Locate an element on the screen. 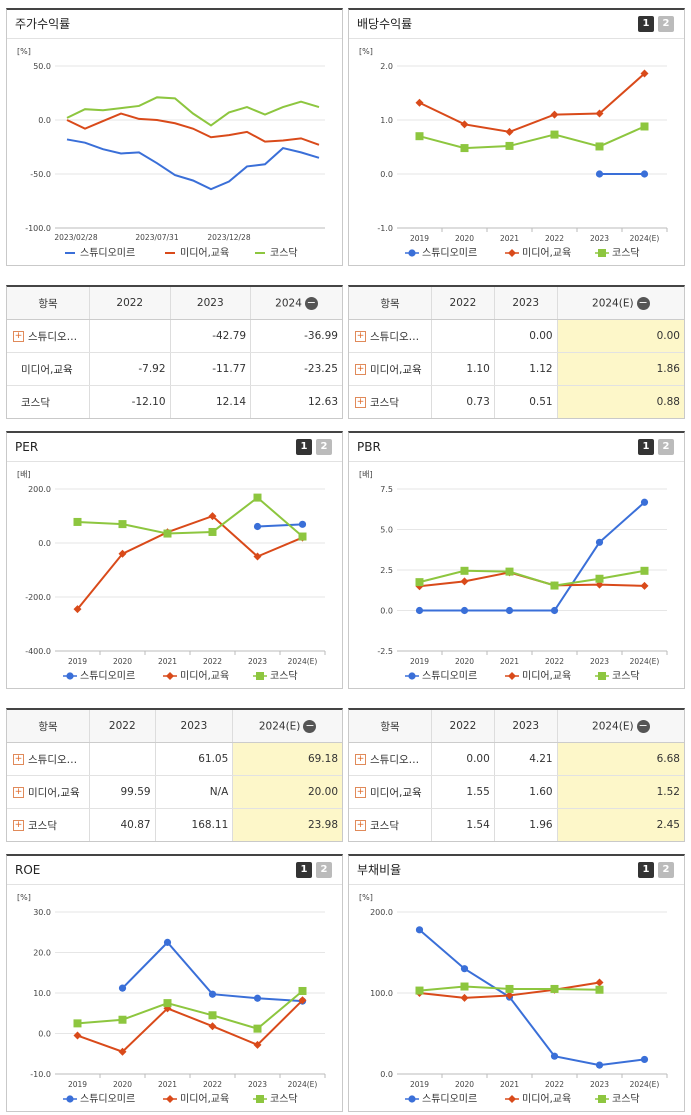 The image size is (691, 1115). table-cell: 61.05 is located at coordinates (193, 759).